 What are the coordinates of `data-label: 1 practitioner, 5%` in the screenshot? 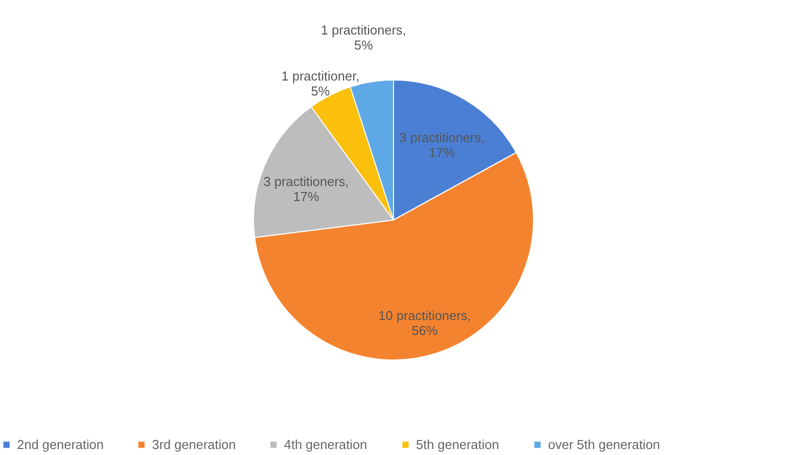 It's located at (320, 83).